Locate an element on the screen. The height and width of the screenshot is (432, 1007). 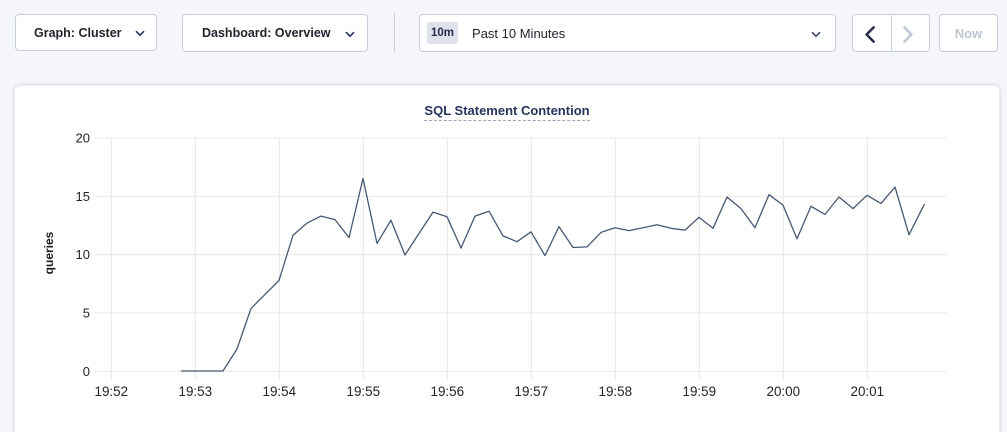
svg-text: 19:54 is located at coordinates (280, 391).